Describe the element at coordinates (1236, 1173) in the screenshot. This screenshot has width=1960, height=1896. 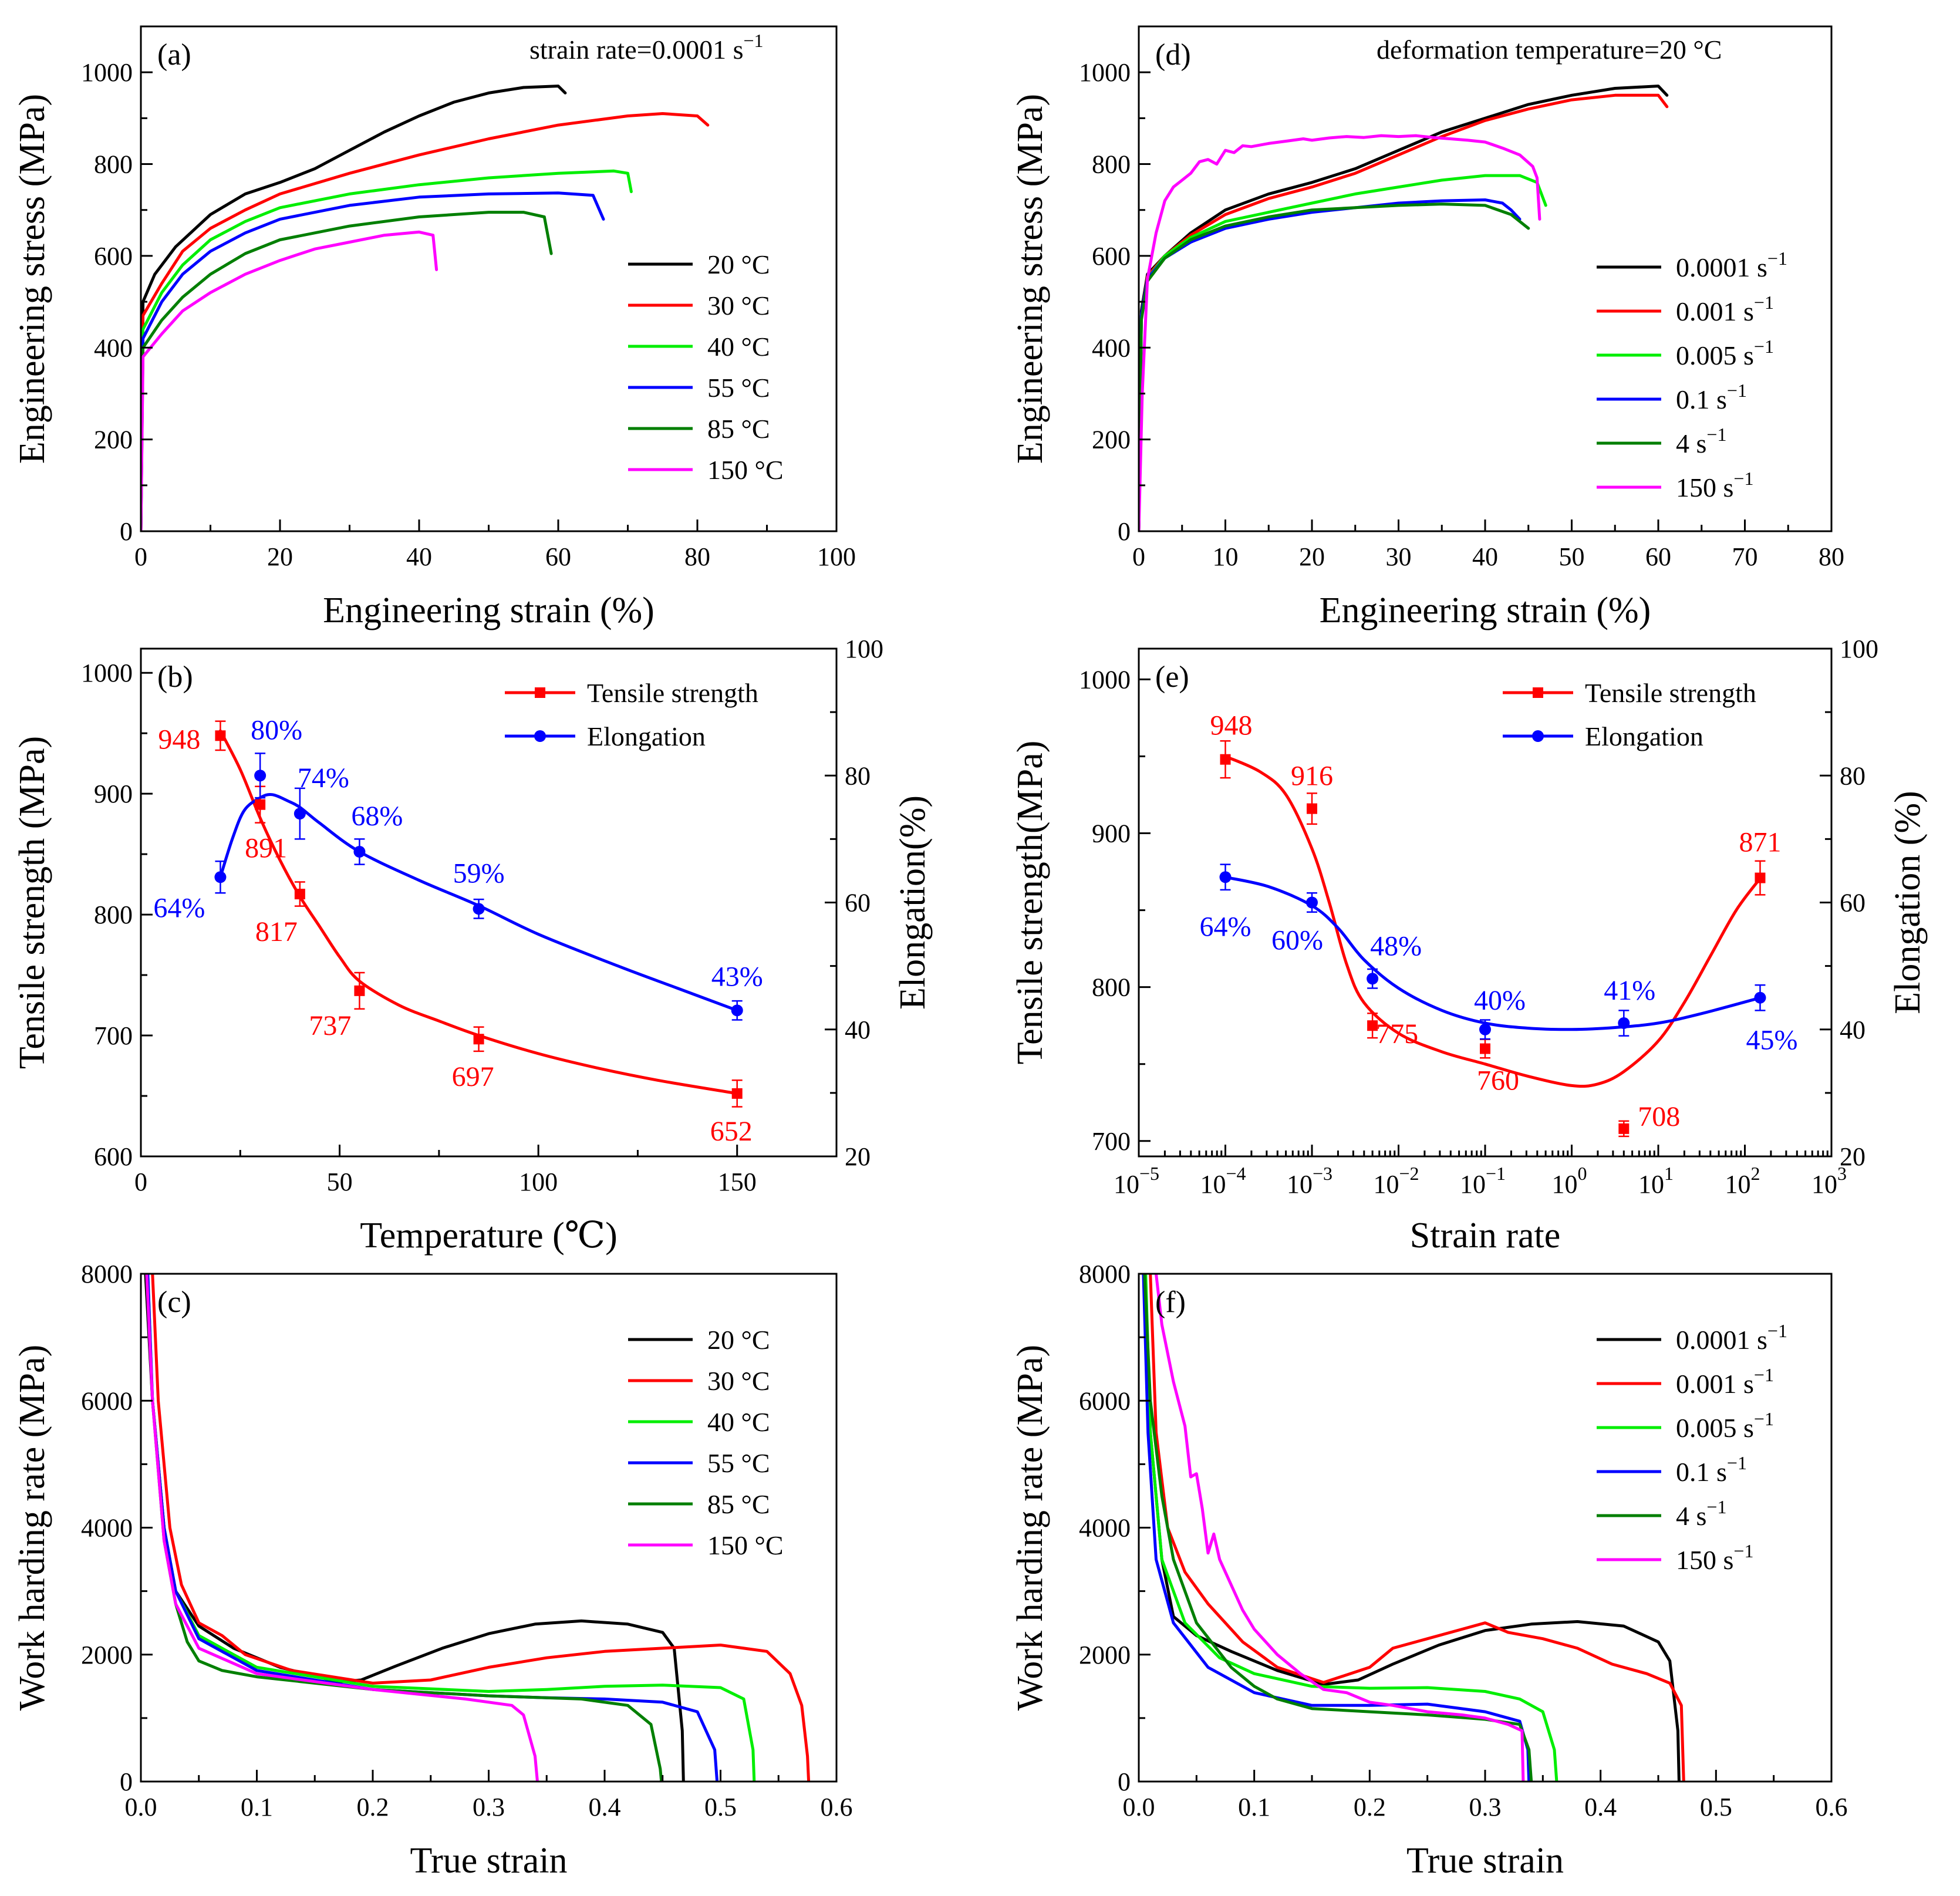
I see `x-tick-exp: −4` at that location.